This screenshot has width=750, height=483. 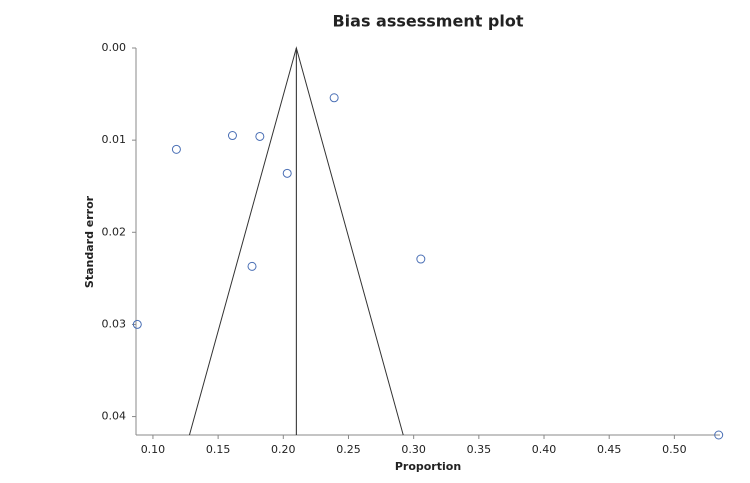 What do you see at coordinates (114, 323) in the screenshot?
I see `y-tick-label: 0.03` at bounding box center [114, 323].